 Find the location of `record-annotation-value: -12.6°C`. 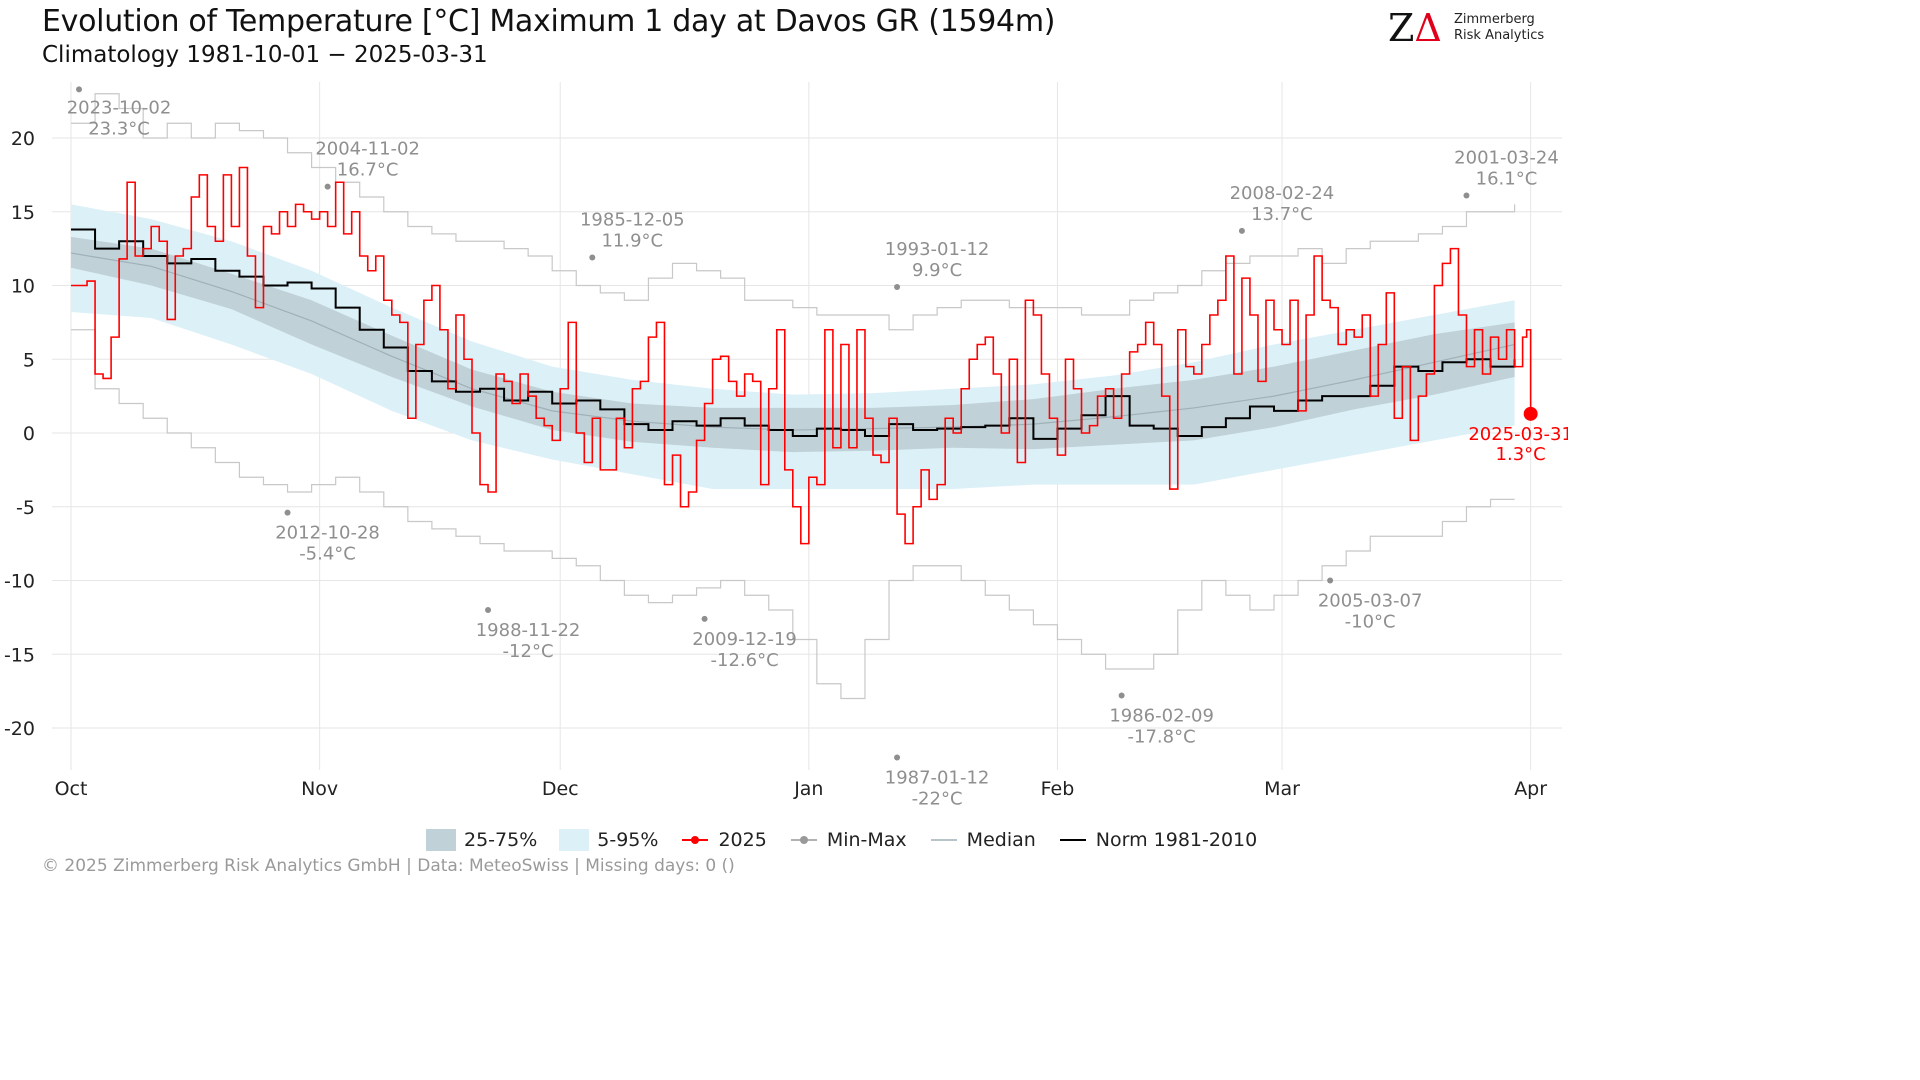

record-annotation-value: -12.6°C is located at coordinates (745, 660).